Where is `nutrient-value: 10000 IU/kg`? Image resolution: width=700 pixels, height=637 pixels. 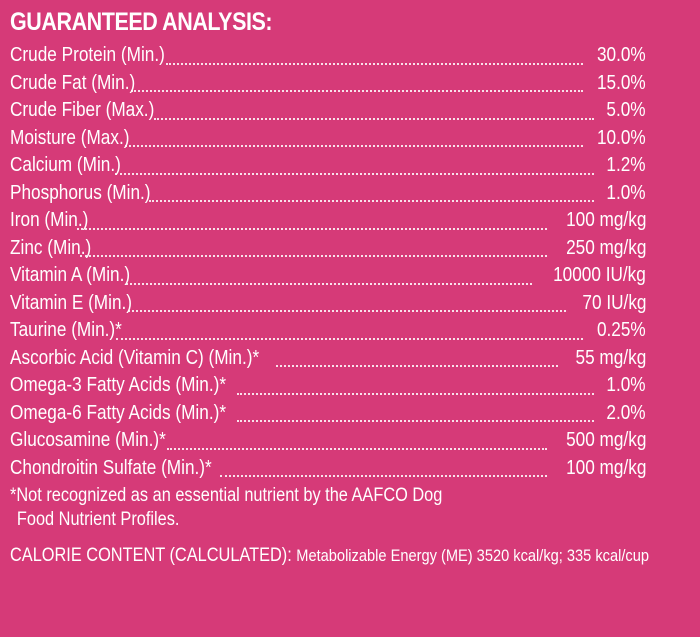 nutrient-value: 10000 IU/kg is located at coordinates (599, 275).